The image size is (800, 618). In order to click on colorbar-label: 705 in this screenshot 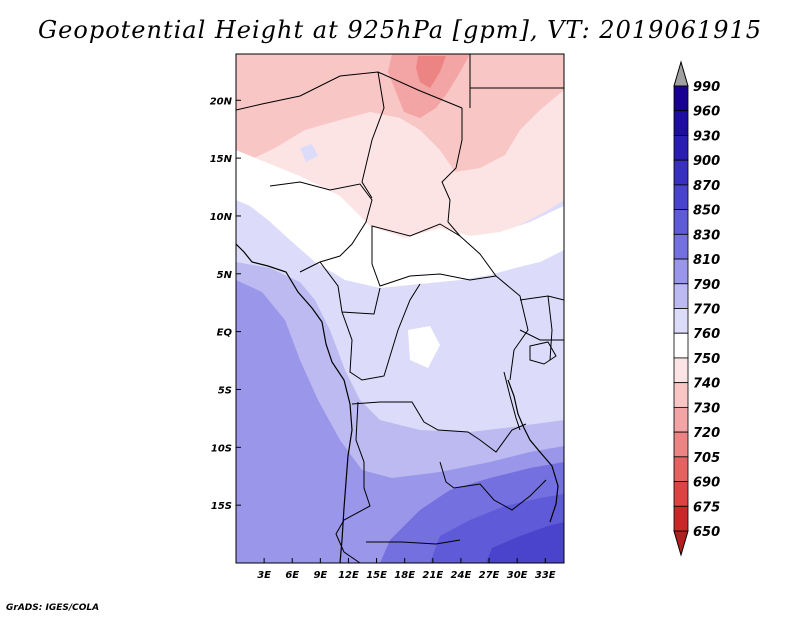, I will do `click(706, 458)`.